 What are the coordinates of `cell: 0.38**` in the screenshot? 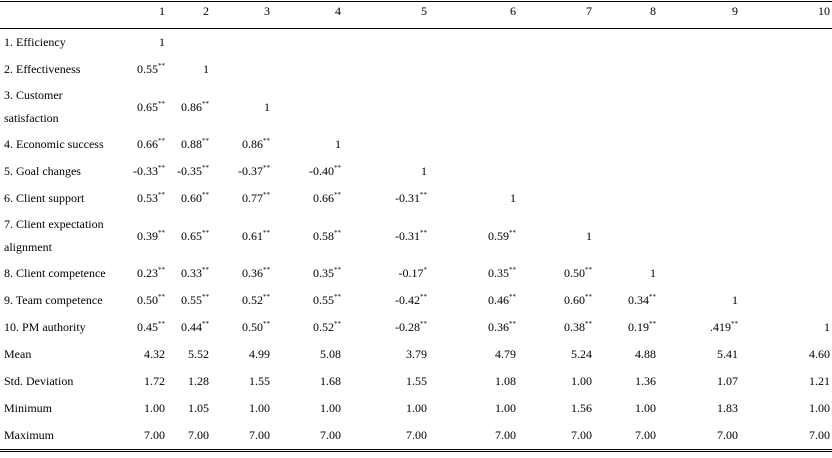 It's located at (556, 327).